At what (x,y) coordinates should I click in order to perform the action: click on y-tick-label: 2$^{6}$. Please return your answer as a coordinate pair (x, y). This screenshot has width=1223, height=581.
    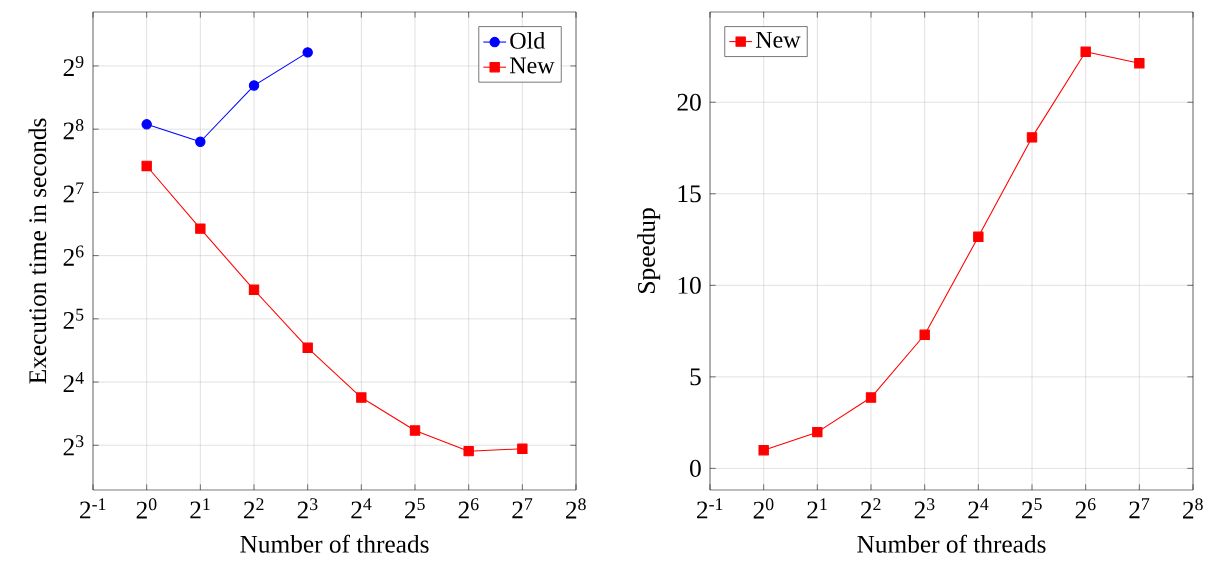
    Looking at the image, I should click on (73, 255).